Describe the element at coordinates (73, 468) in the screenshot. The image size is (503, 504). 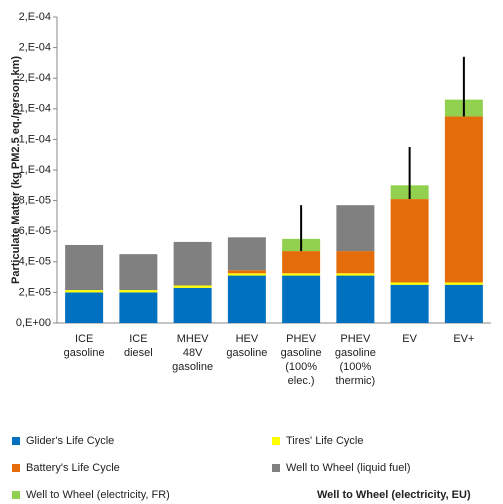
I see `legend-label: Battery's Life Cycle` at that location.